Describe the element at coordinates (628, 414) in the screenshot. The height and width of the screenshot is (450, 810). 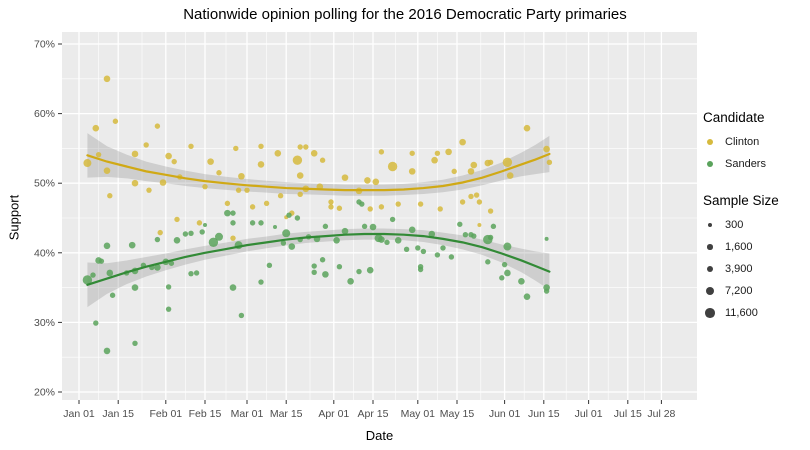
I see `x-tick-label: Jul 15` at that location.